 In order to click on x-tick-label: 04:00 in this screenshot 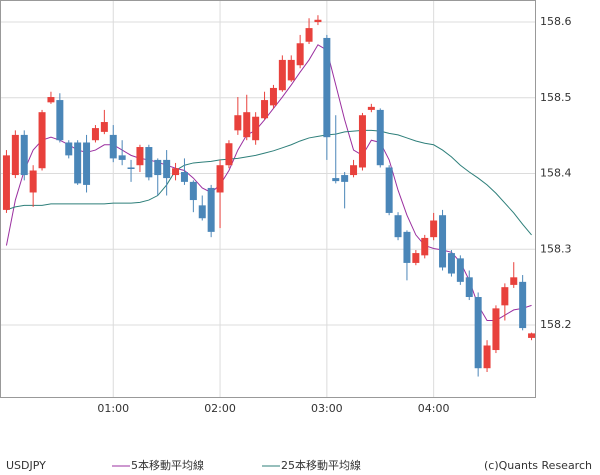, I will do `click(434, 408)`.